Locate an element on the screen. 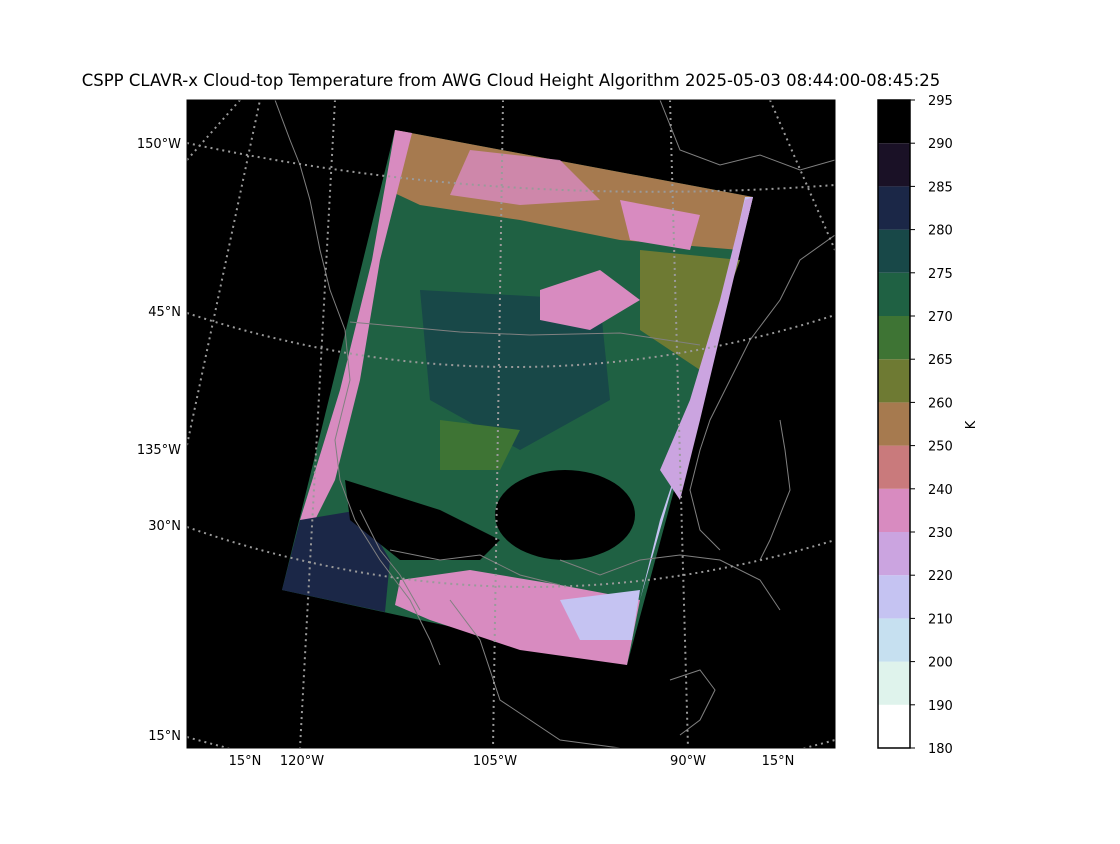 The height and width of the screenshot is (844, 1120). colorbar-tick-label: 265 is located at coordinates (940, 360).